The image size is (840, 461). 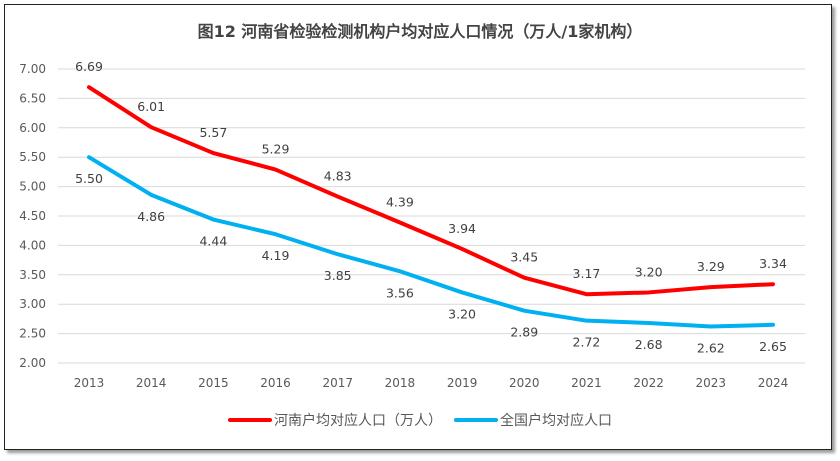 I want to click on legend-swatch-henan, so click(x=250, y=420).